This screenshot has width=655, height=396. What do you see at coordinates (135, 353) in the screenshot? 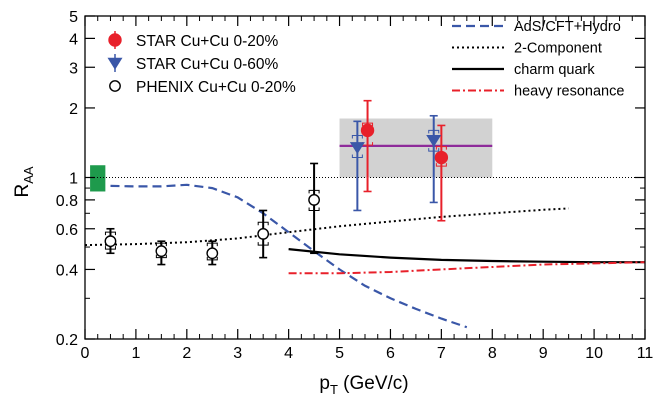
I see `x-tick-label: 1` at bounding box center [135, 353].